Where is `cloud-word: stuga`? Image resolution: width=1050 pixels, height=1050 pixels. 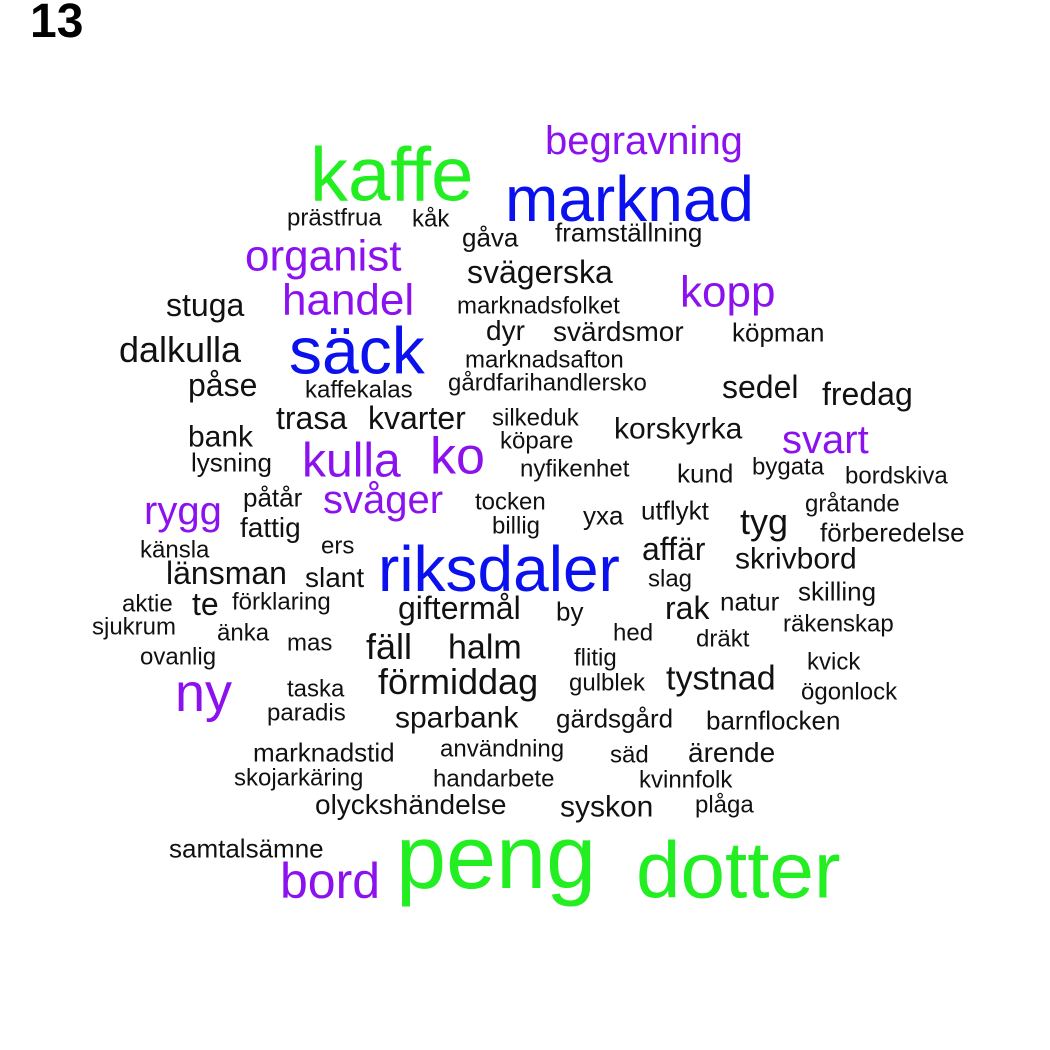
cloud-word: stuga is located at coordinates (205, 305).